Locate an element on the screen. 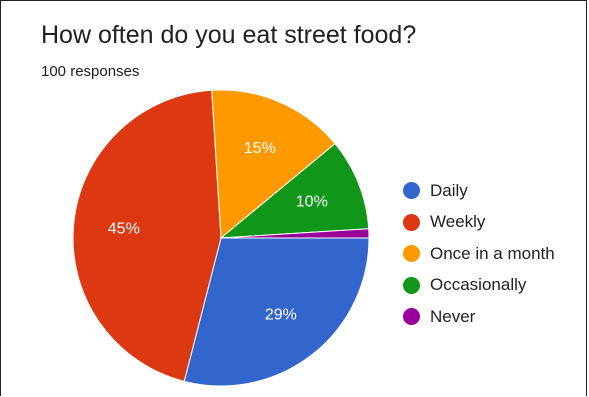  slice-label-once-in-a-month: 15% is located at coordinates (260, 148).